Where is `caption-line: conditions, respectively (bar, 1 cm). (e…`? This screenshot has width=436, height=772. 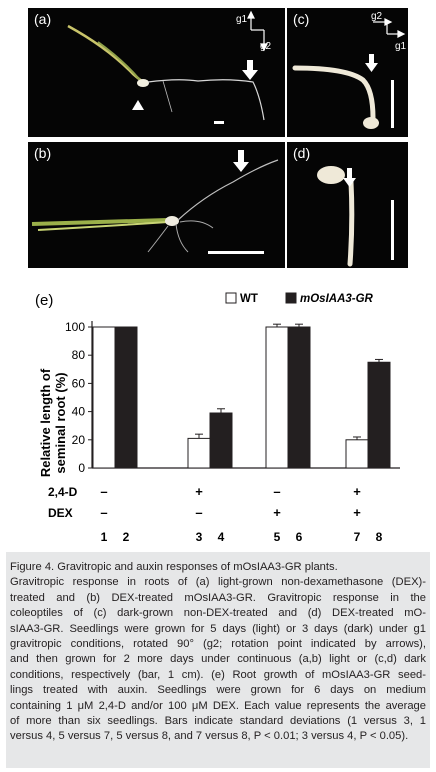
caption-line: conditions, respectively (bar, 1 cm). (e… is located at coordinates (218, 675).